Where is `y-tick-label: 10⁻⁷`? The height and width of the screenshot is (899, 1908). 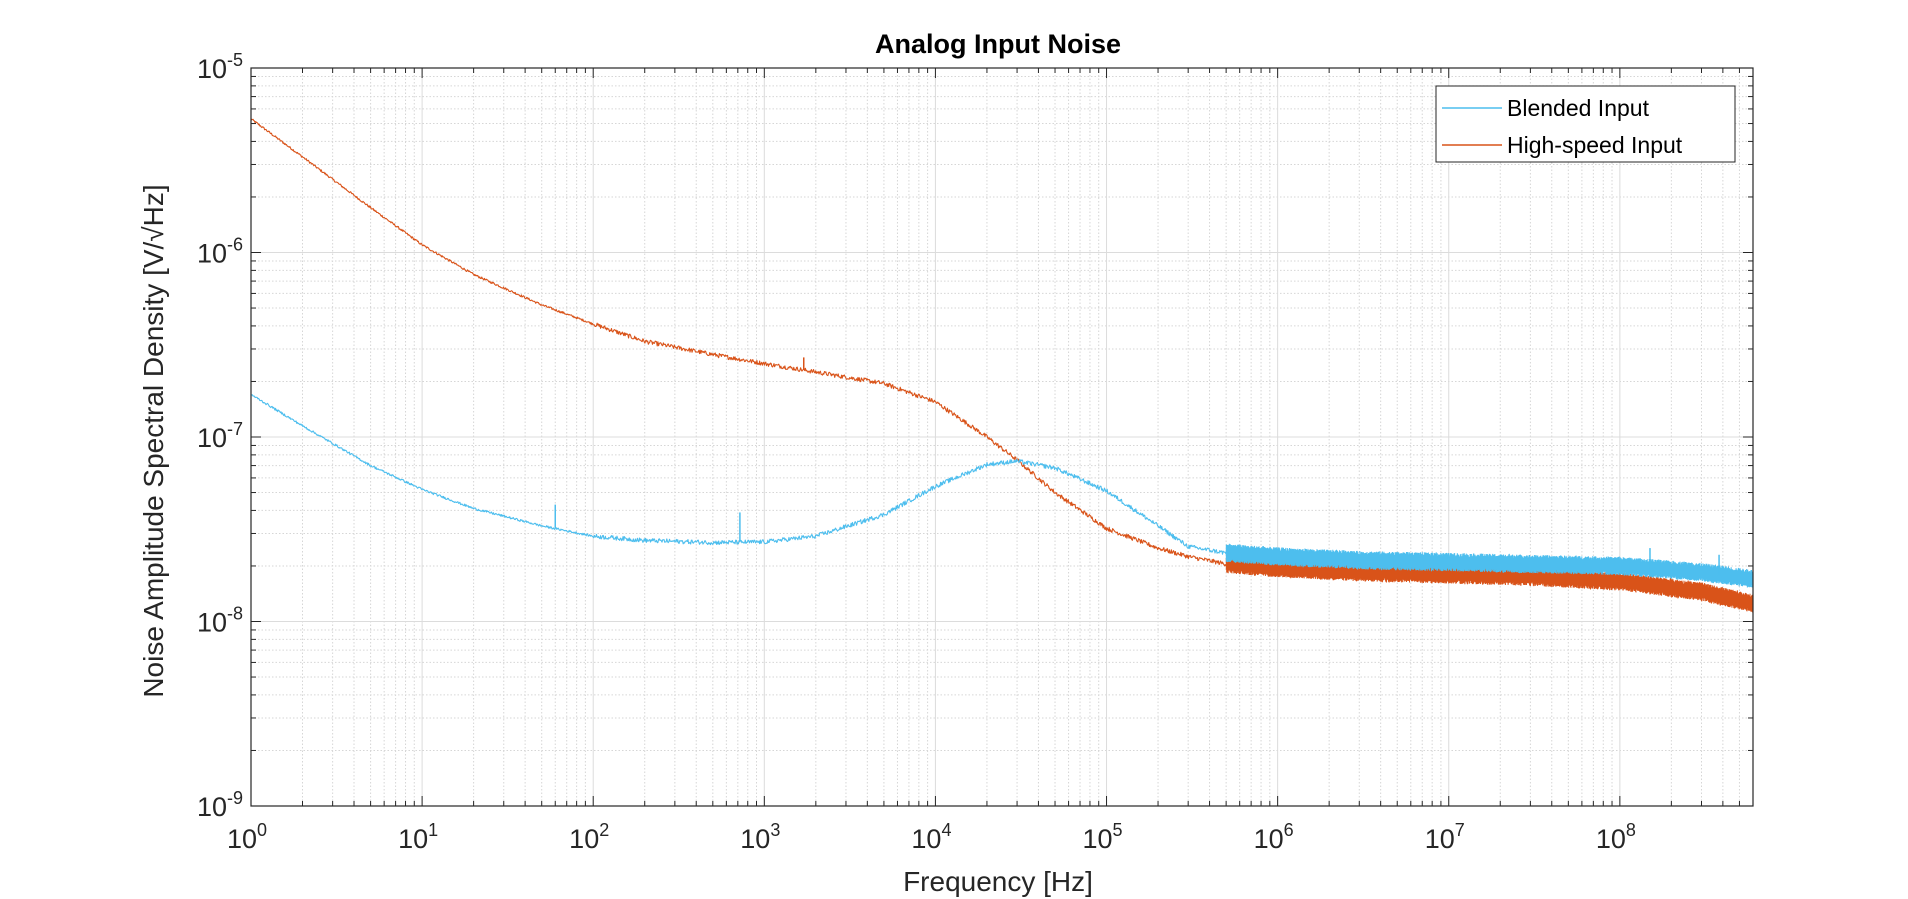 y-tick-label: 10⁻⁷ is located at coordinates (220, 436).